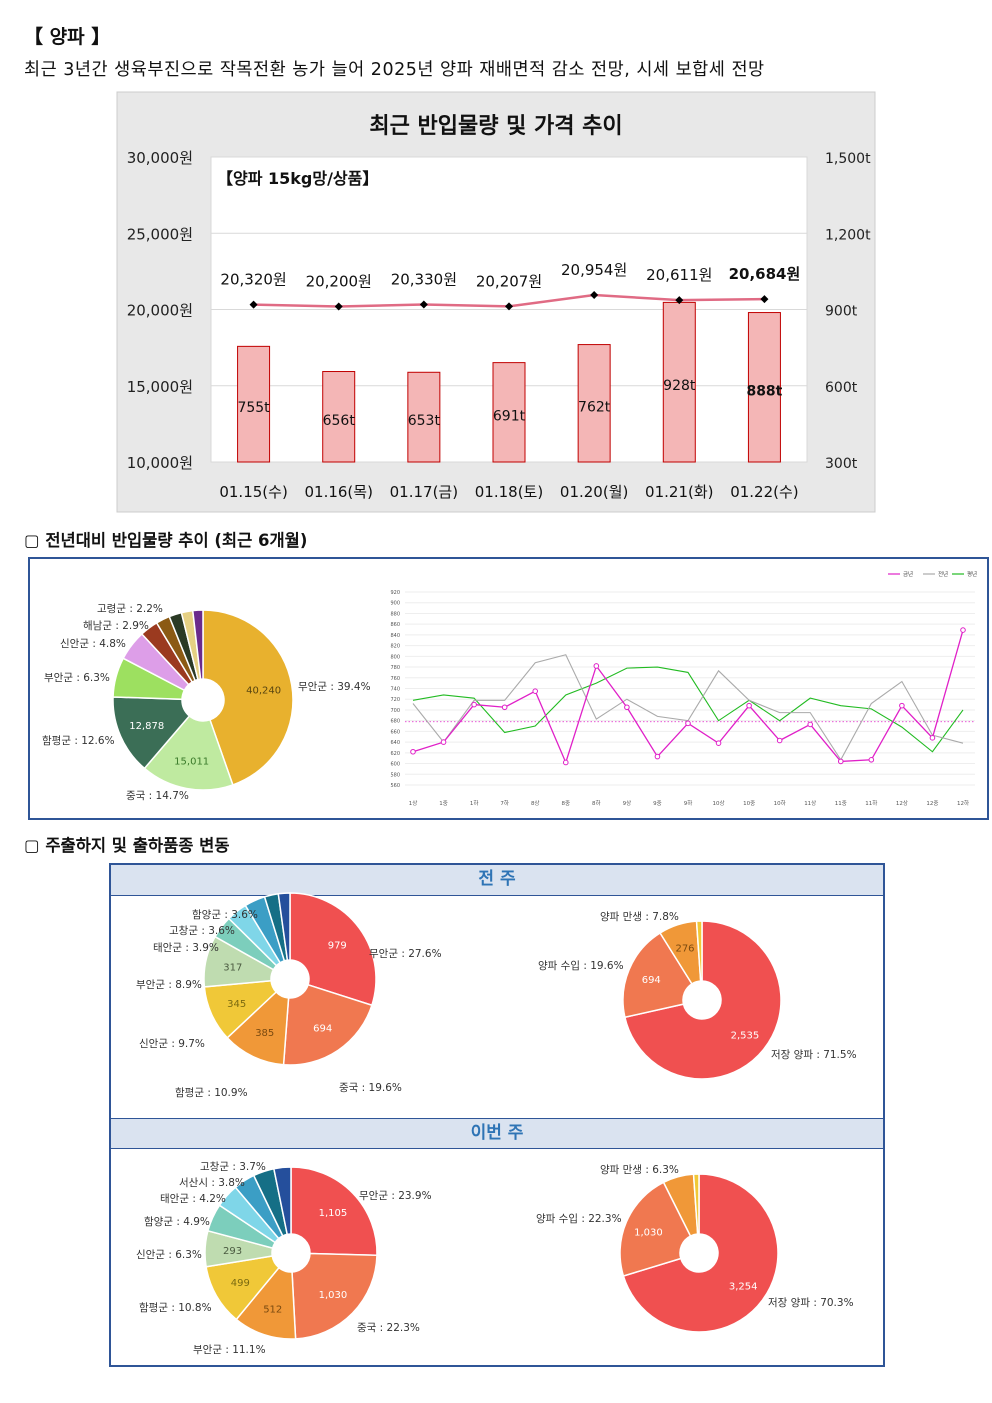 The height and width of the screenshot is (1403, 992). What do you see at coordinates (810, 803) in the screenshot?
I see `line-xtick: 11상` at bounding box center [810, 803].